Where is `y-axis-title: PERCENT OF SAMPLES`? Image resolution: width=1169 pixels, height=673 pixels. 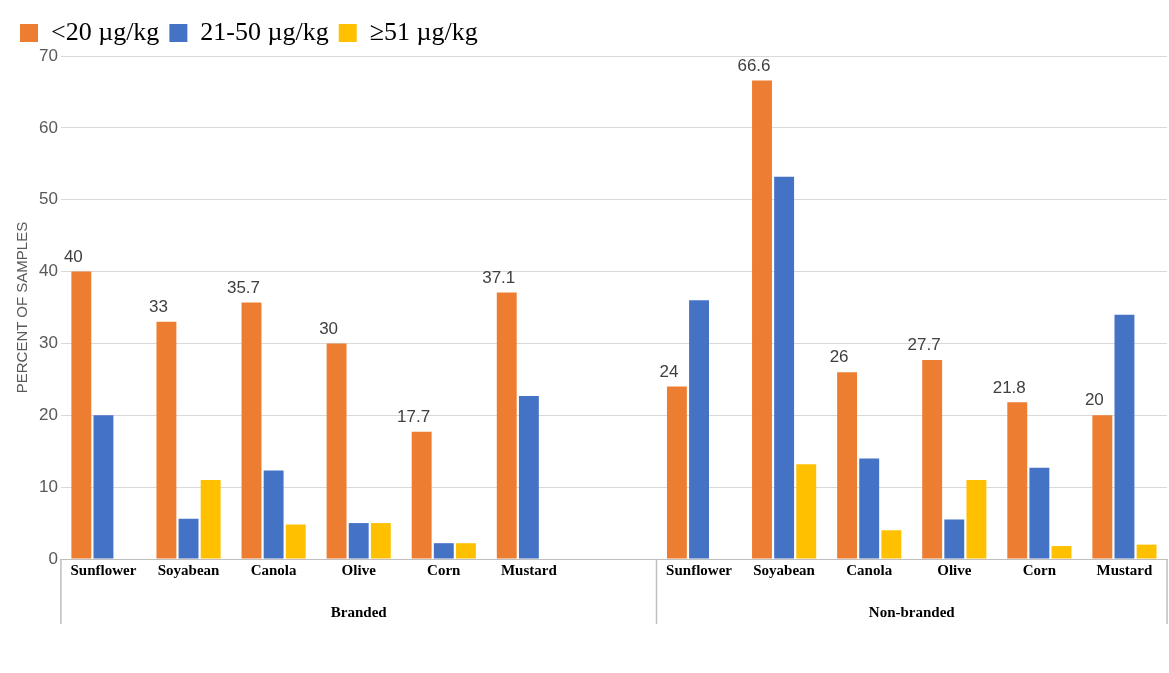 y-axis-title: PERCENT OF SAMPLES is located at coordinates (22, 307).